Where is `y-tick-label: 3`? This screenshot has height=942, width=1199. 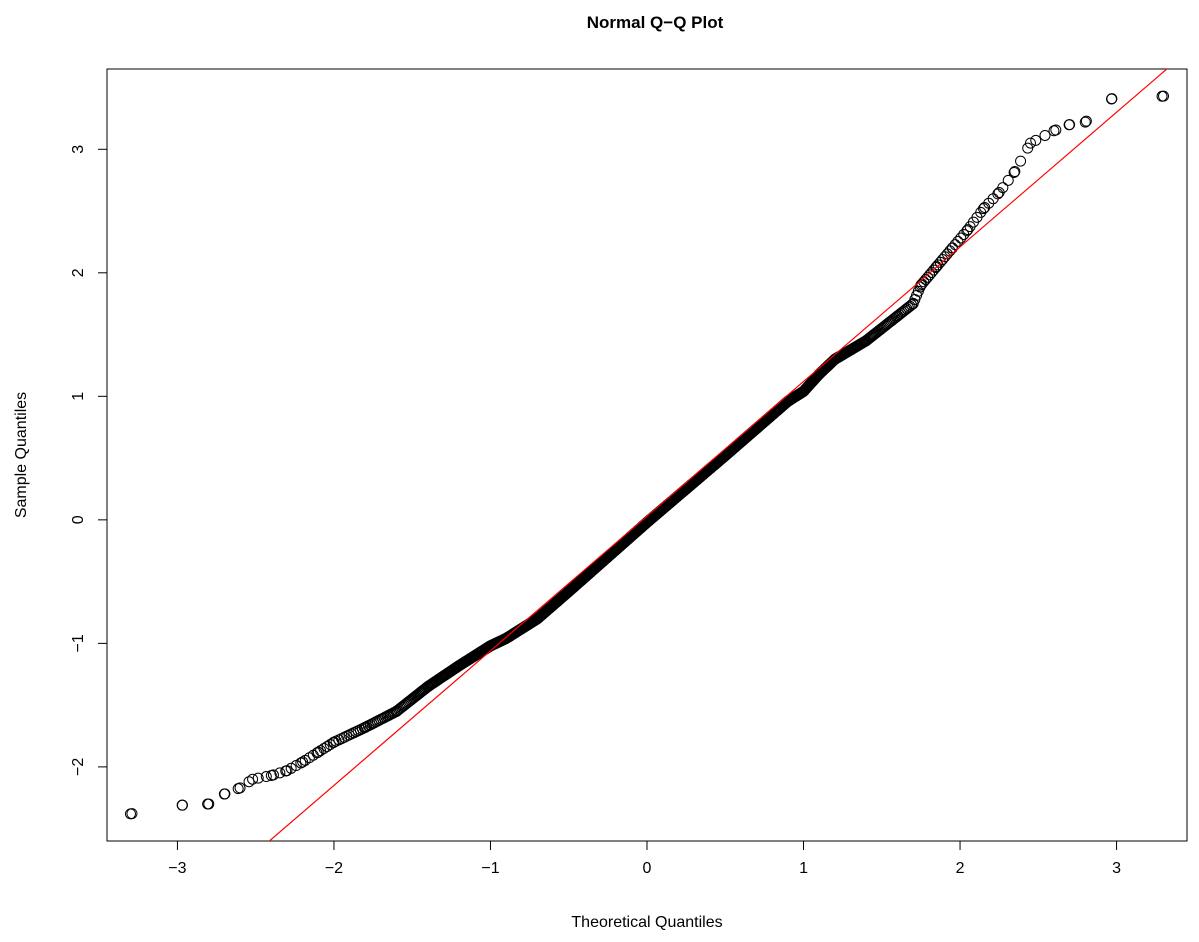 y-tick-label: 3 is located at coordinates (78, 149).